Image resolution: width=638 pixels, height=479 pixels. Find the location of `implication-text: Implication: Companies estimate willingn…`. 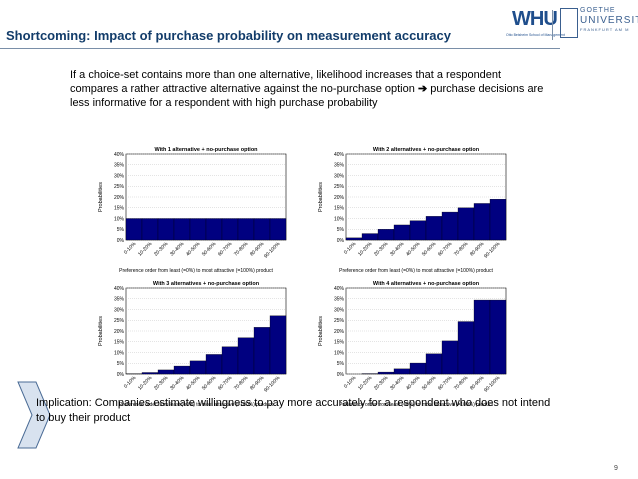

implication-text: Implication: Companies estimate willingn… is located at coordinates (293, 410).